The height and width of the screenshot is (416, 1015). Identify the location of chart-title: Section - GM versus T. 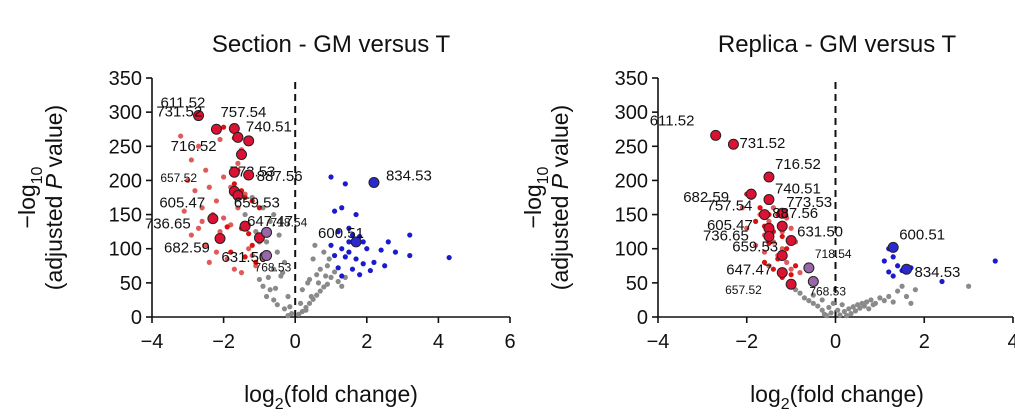
(331, 44).